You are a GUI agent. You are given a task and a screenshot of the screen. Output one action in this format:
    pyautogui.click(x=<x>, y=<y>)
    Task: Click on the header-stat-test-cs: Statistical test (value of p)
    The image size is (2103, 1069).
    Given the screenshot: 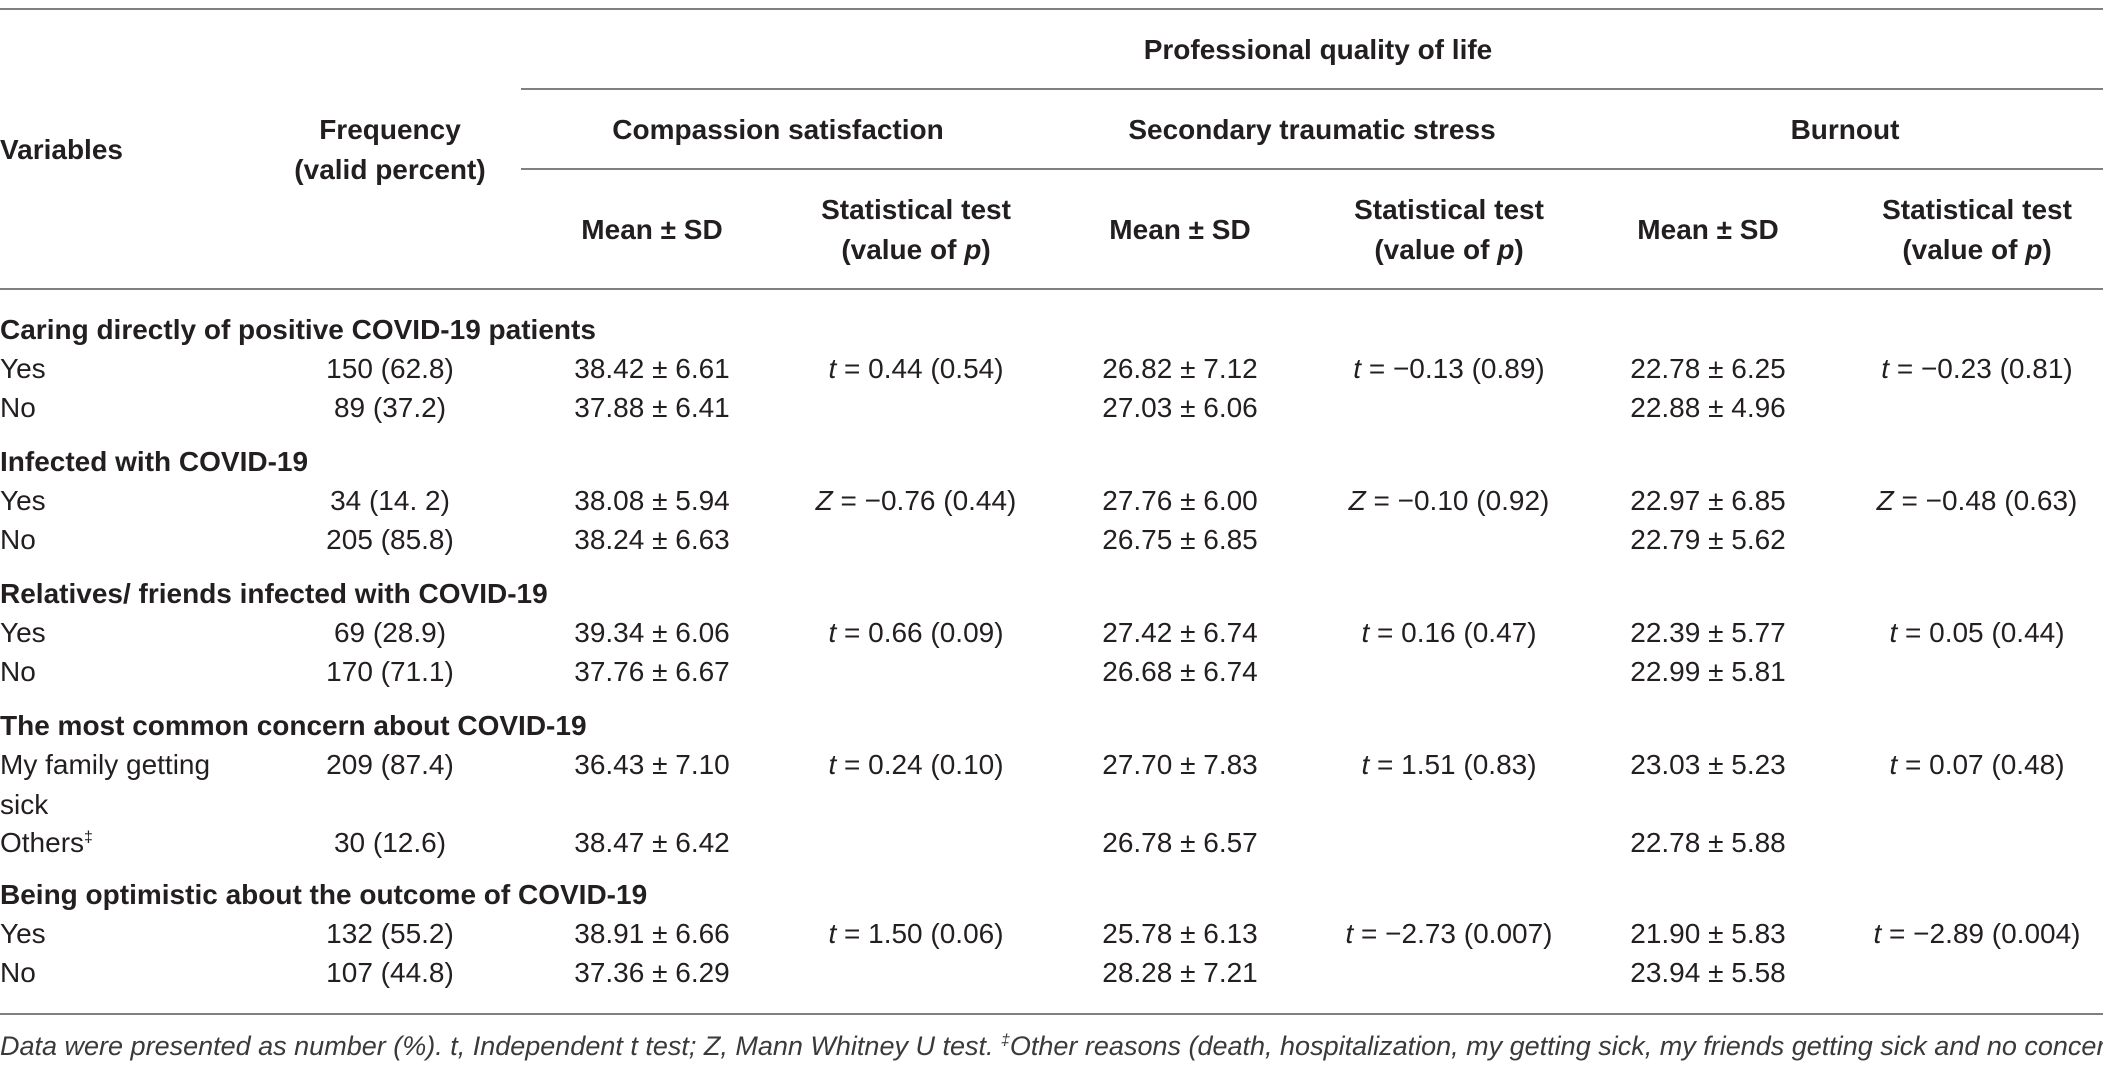 What is the action you would take?
    pyautogui.click(x=916, y=230)
    